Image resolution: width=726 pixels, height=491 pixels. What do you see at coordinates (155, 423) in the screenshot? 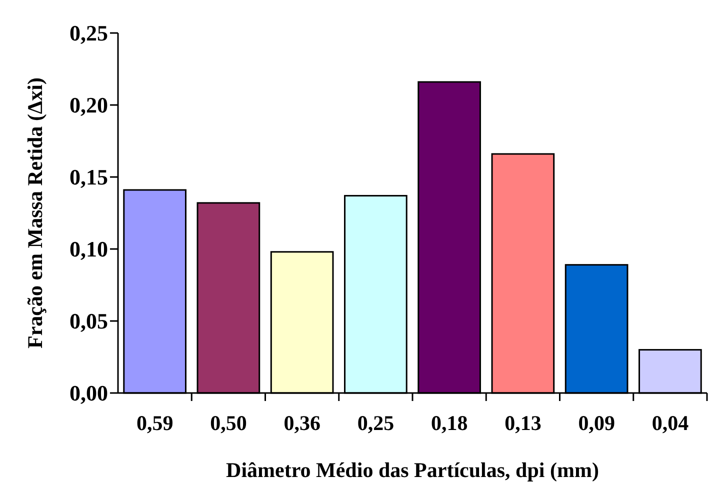
I see `x-tick-label: 0,59` at bounding box center [155, 423].